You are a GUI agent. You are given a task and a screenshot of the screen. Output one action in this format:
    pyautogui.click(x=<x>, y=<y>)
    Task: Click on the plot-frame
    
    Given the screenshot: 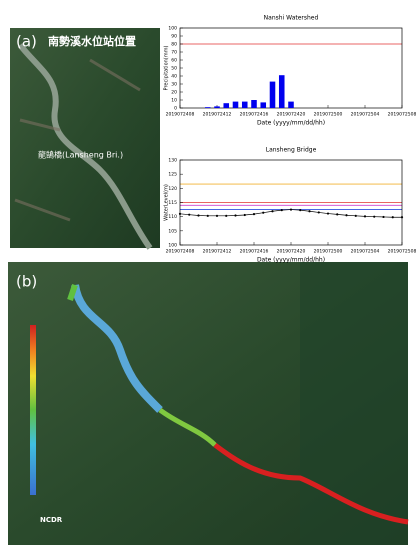 What is the action you would take?
    pyautogui.click(x=291, y=202)
    